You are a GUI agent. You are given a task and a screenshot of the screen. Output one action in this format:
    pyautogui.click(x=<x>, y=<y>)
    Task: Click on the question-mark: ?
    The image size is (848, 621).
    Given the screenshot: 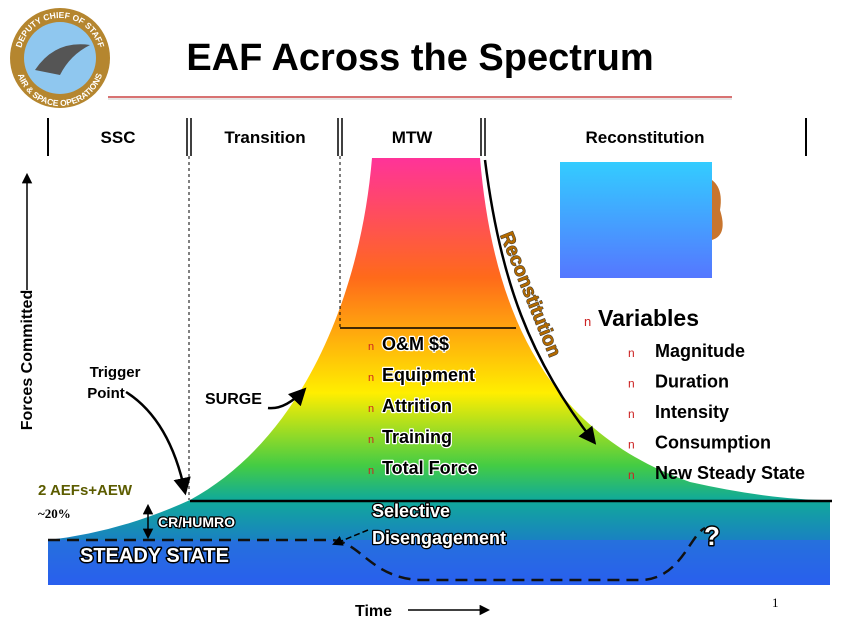 What is the action you would take?
    pyautogui.click(x=712, y=536)
    